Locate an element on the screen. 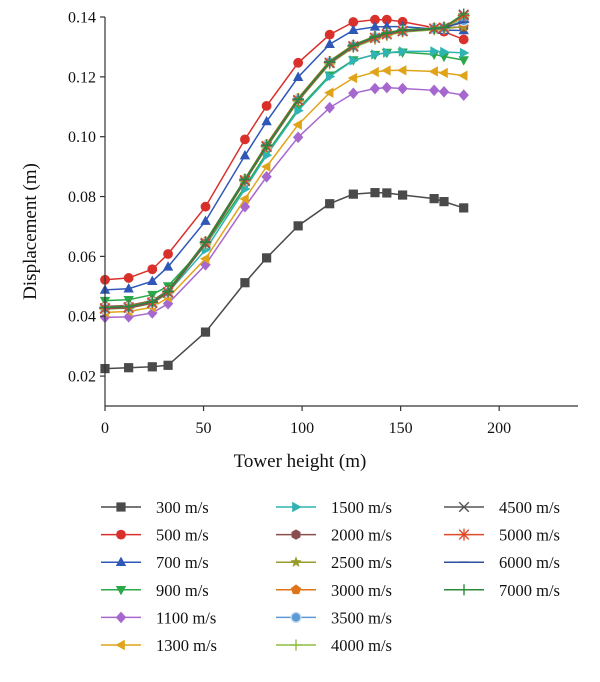 The image size is (600, 682). legend-item: 1300 m/s is located at coordinates (159, 645).